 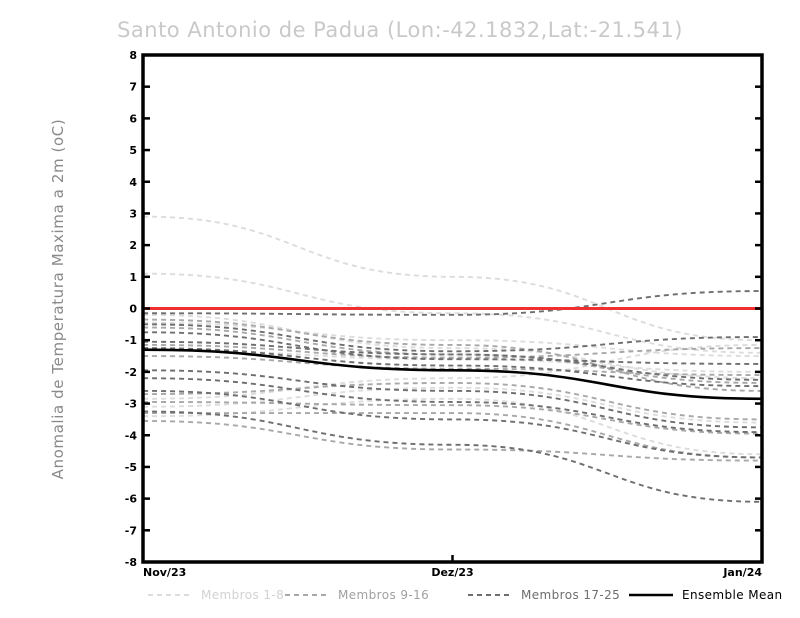 I want to click on x-tick-label: Nov/23, so click(x=164, y=572).